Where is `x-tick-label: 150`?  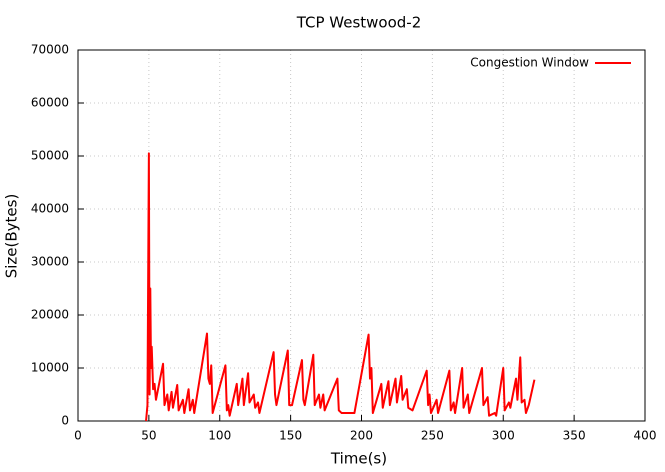
x-tick-label: 150 is located at coordinates (290, 436).